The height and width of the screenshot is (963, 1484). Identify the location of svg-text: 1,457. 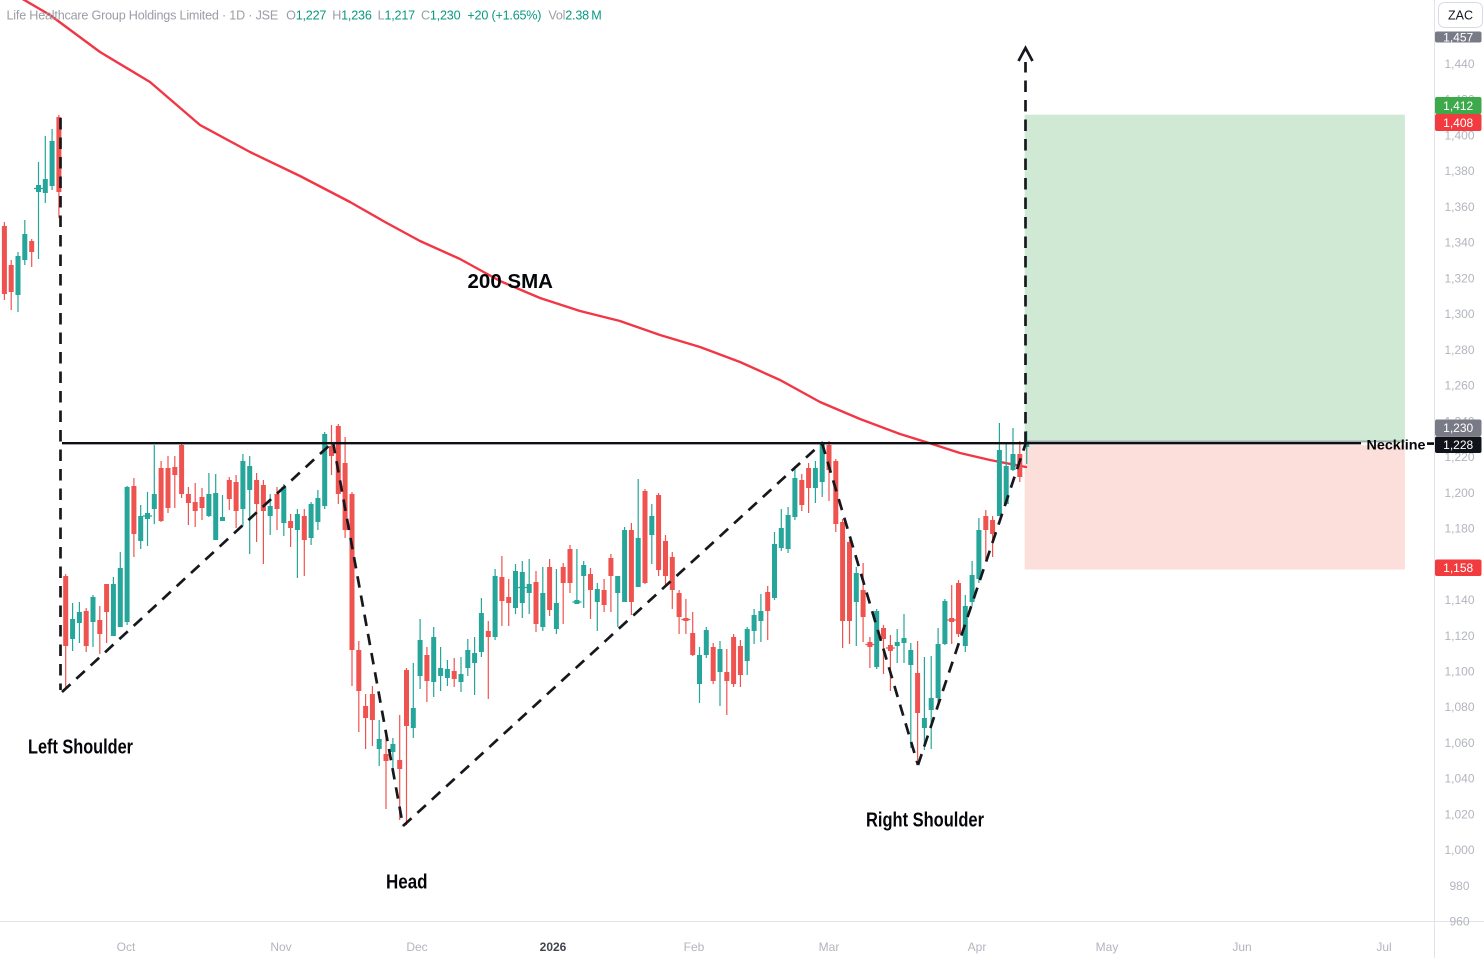
(1458, 38).